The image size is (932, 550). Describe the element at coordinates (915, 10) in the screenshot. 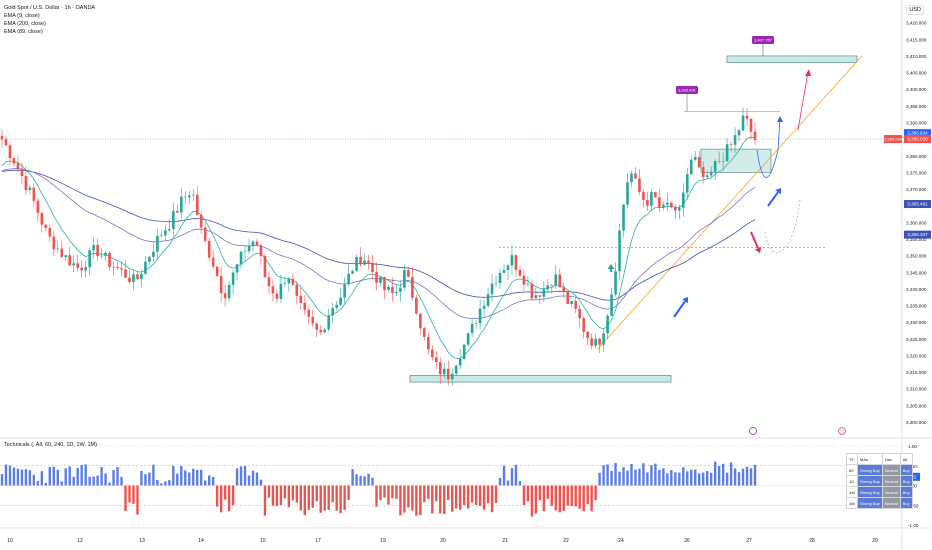

I see `currency-label: USD` at that location.